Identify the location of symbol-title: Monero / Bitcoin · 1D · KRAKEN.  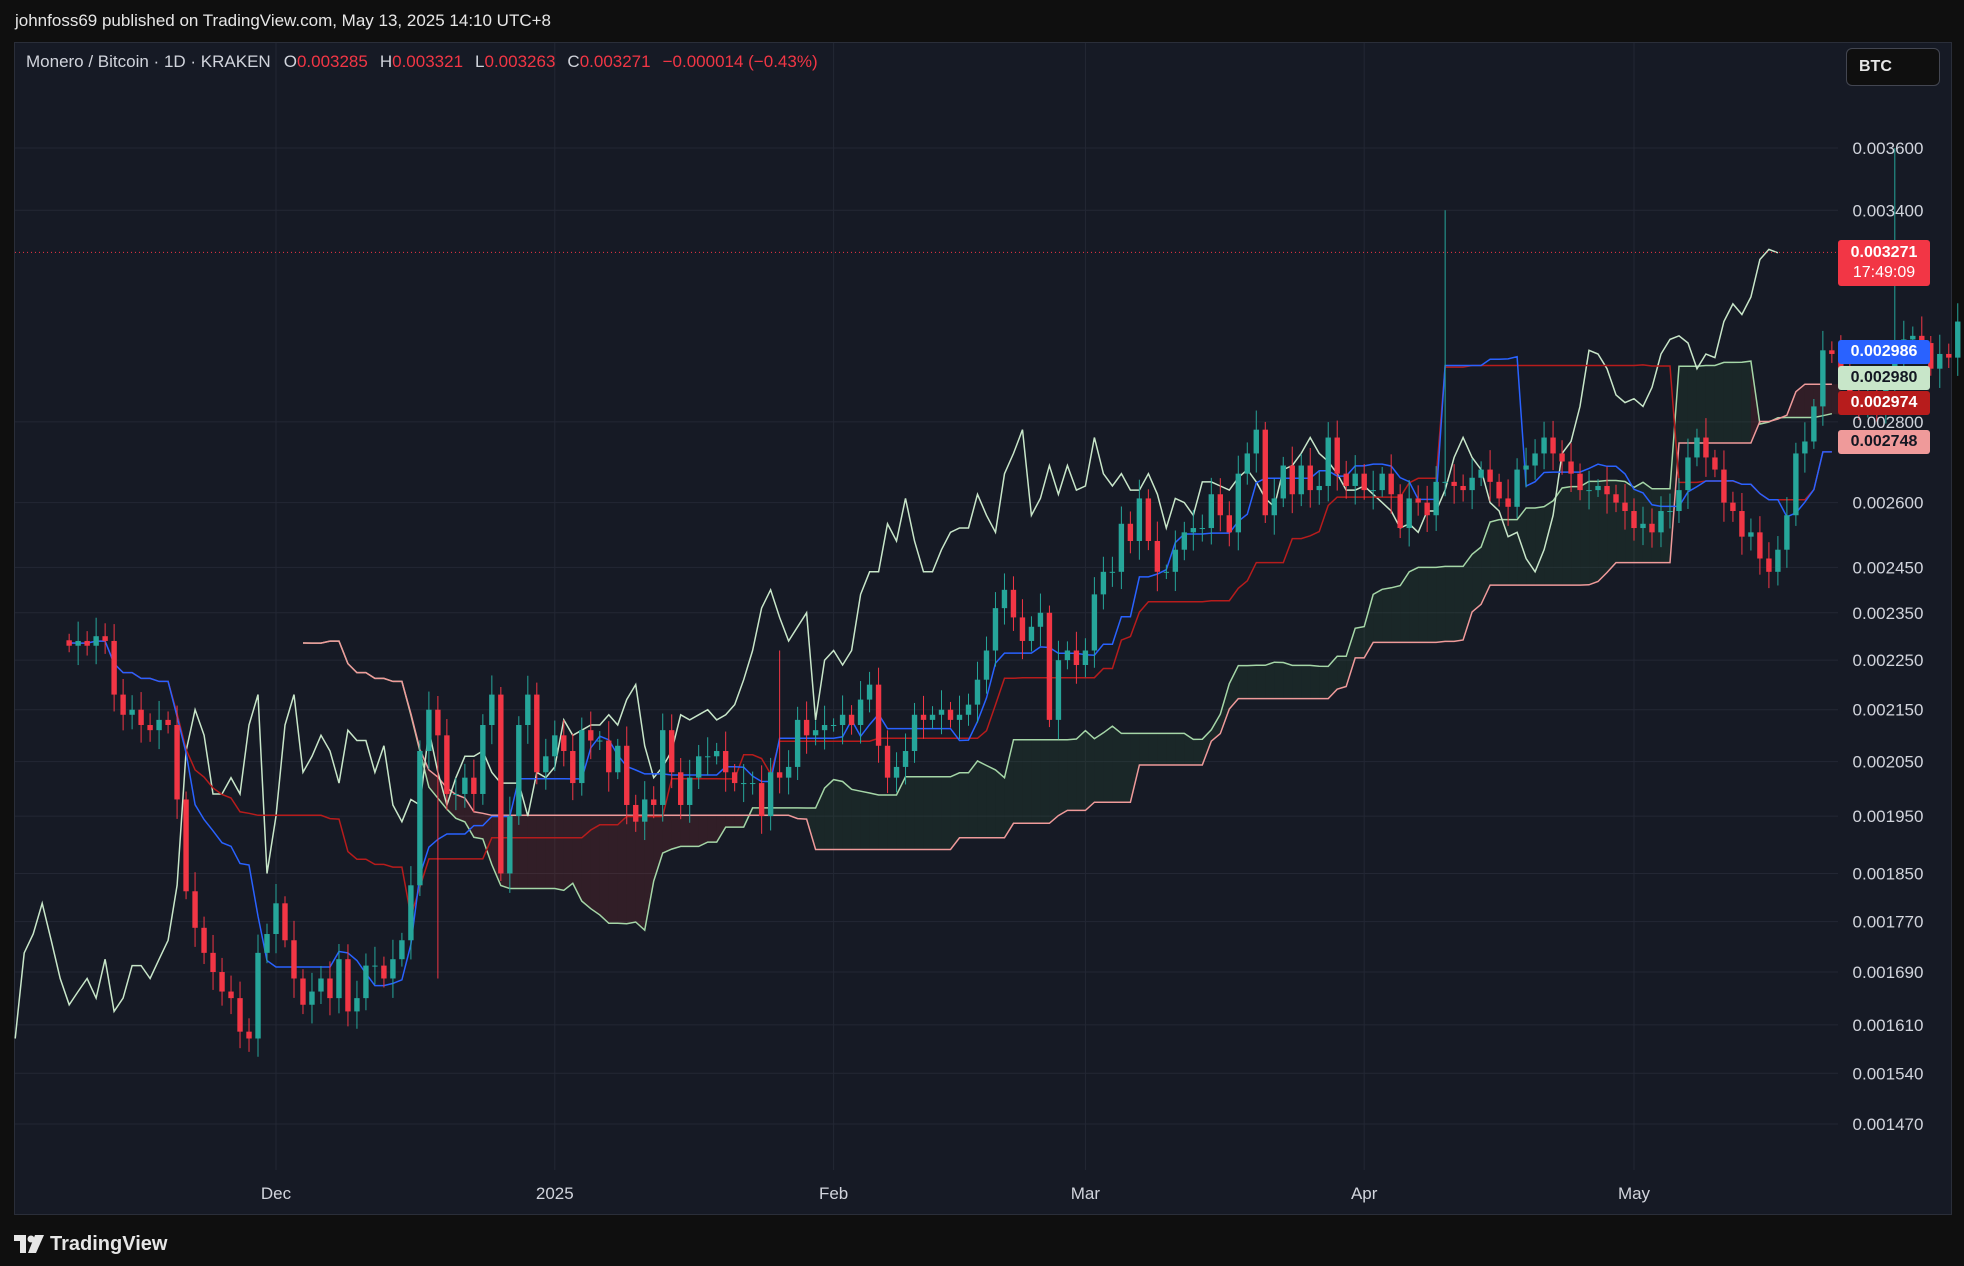
(148, 61).